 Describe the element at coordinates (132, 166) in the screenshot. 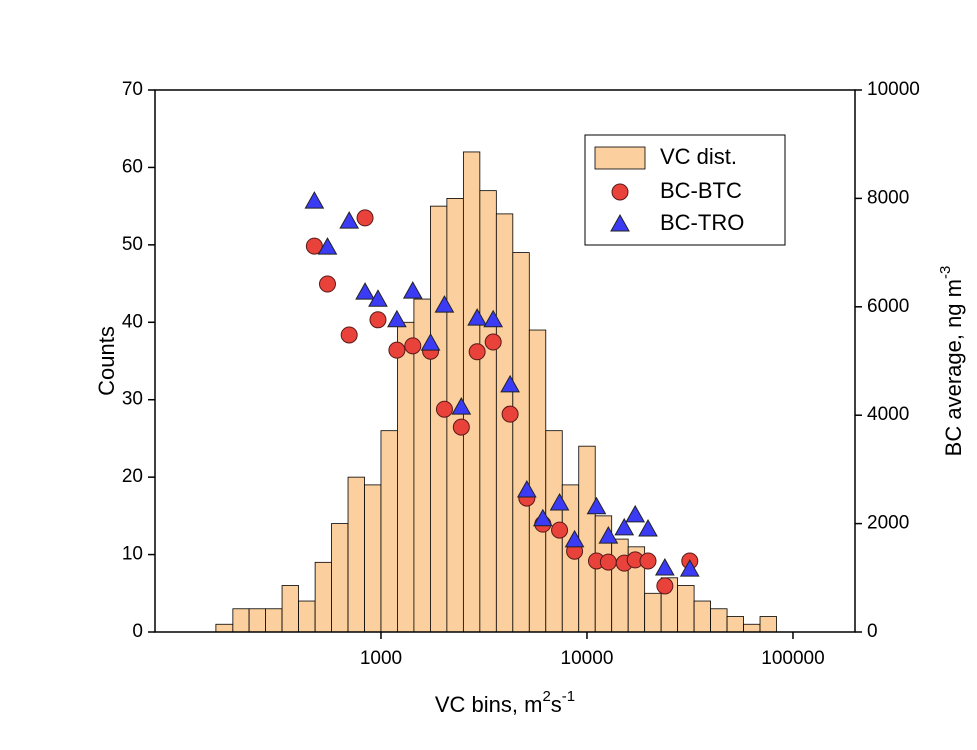

I see `y-tick-label: 60` at that location.